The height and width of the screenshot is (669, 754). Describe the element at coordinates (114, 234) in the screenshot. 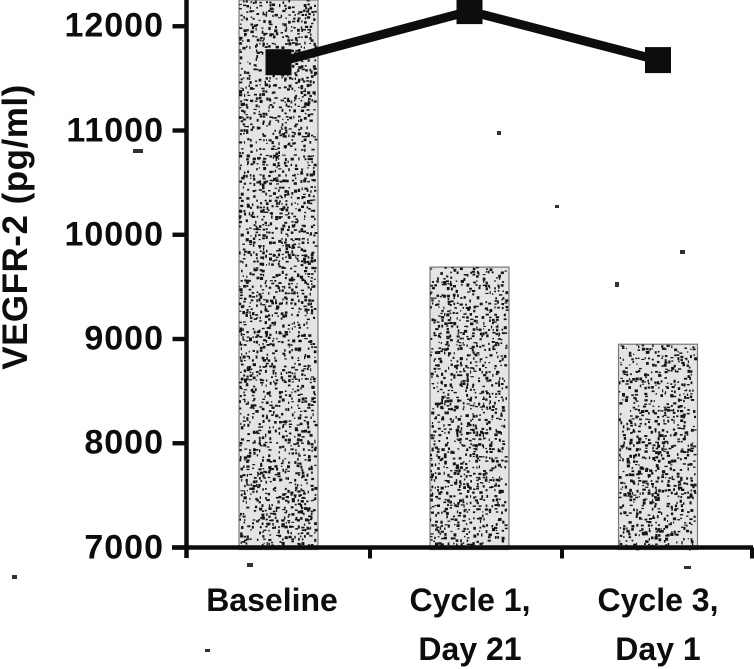

I see `y-tick-label: 10000` at that location.